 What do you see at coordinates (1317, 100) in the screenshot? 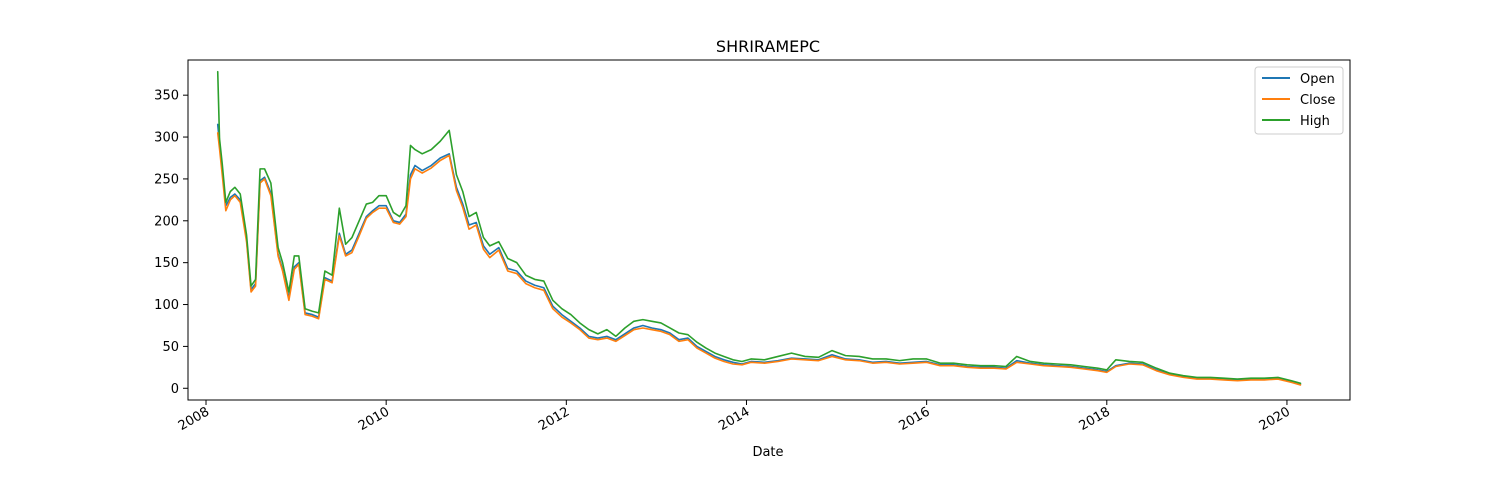
I see `legend-label-close: Close` at bounding box center [1317, 100].